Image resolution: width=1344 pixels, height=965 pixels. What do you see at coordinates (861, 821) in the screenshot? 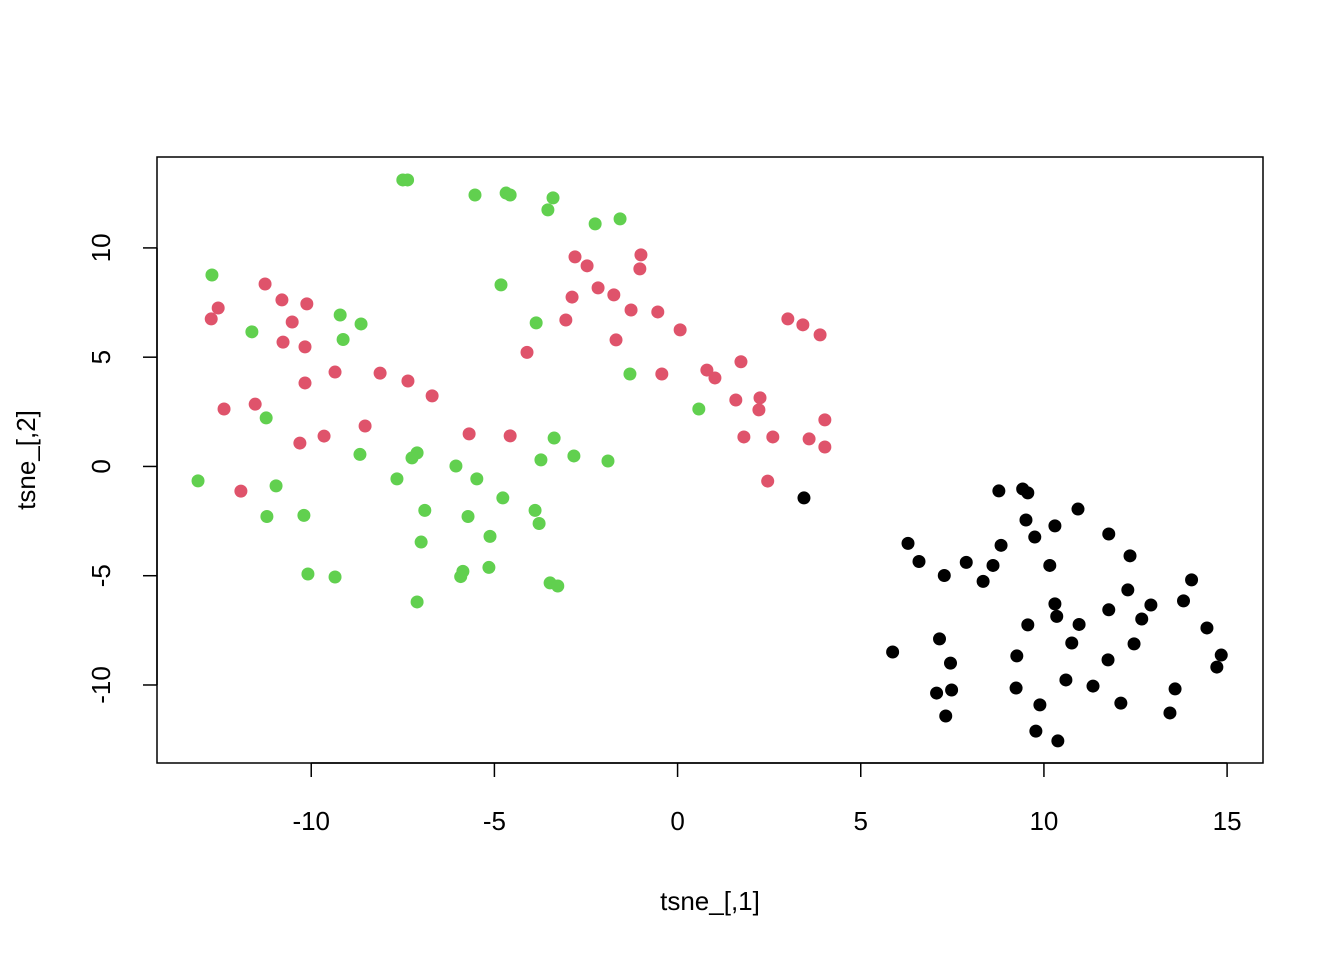
I see `x-tick-label: 5` at bounding box center [861, 821].